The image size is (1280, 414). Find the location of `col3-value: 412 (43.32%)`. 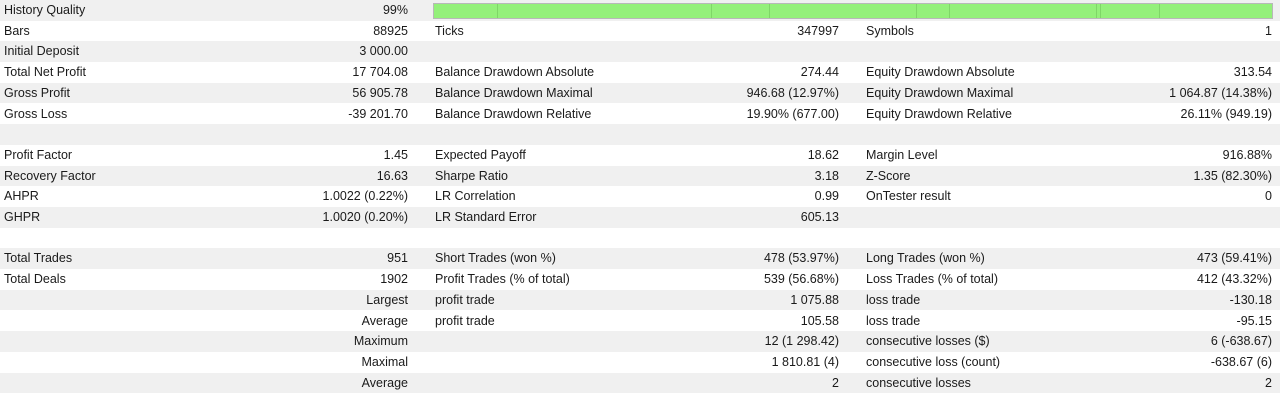

col3-value: 412 (43.32%) is located at coordinates (1234, 279).